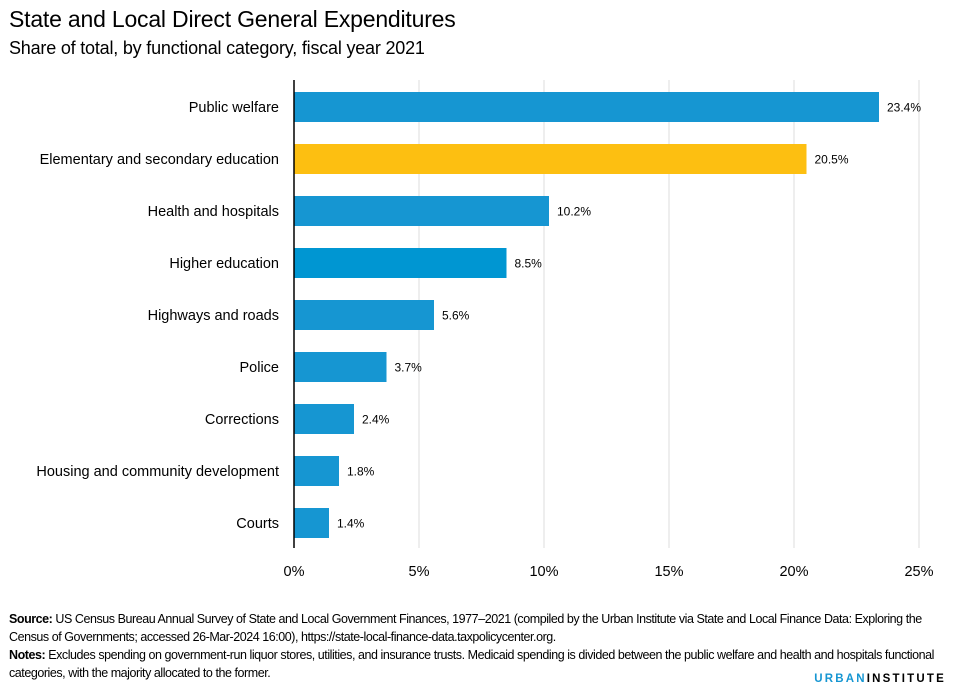 This screenshot has width=955, height=693. What do you see at coordinates (234, 108) in the screenshot?
I see `category-label: Public welfare` at bounding box center [234, 108].